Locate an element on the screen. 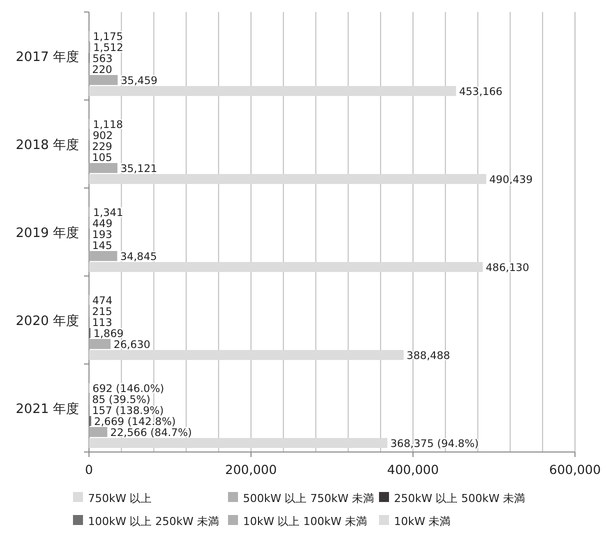 The image size is (611, 537). y-tick-label: 2020 年度 is located at coordinates (47, 321).